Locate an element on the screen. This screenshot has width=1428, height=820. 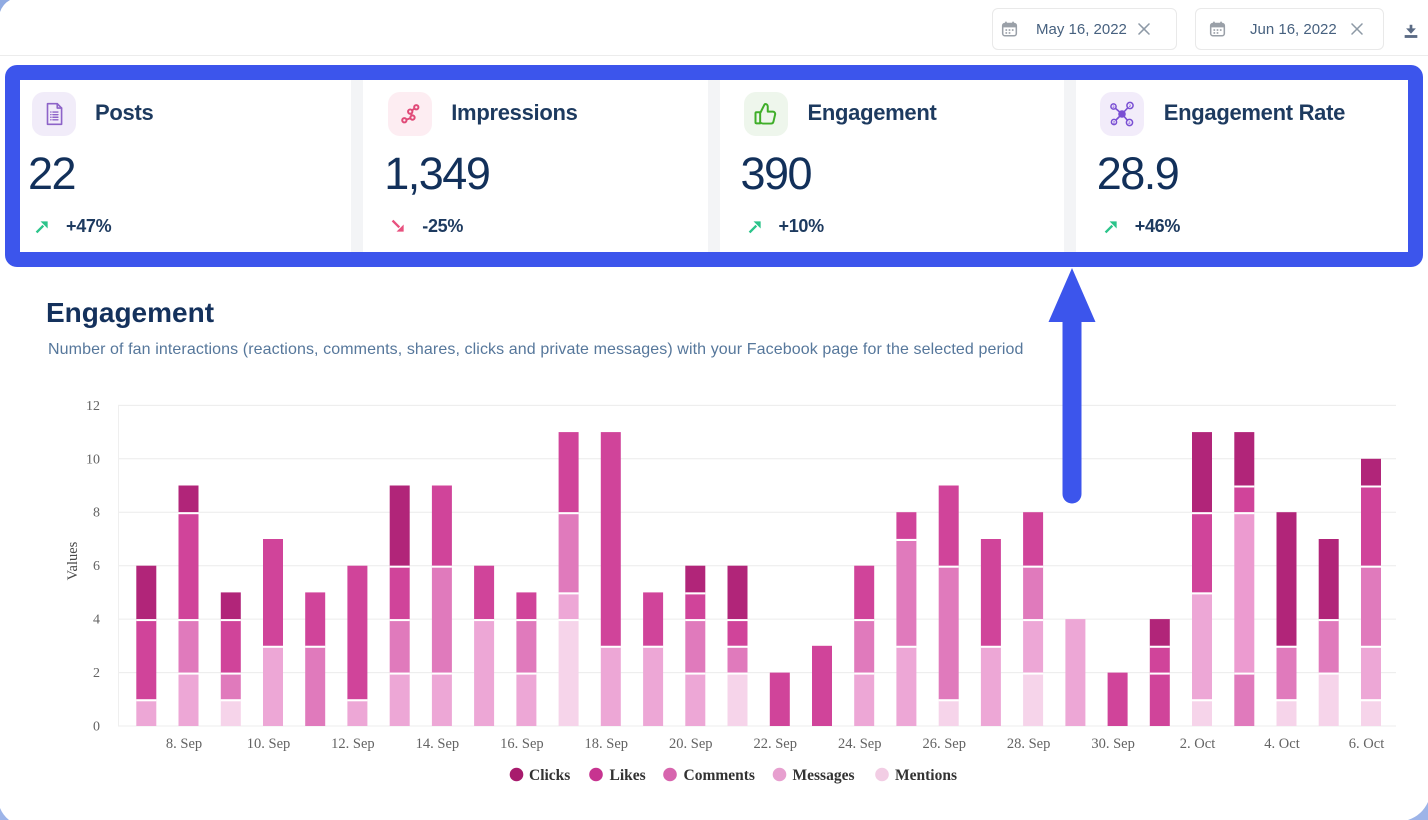
svg-text: 4 is located at coordinates (96, 620).